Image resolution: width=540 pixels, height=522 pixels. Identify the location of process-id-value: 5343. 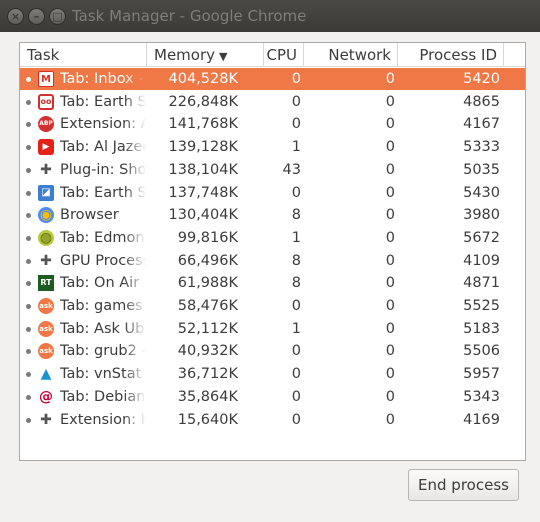
(481, 396).